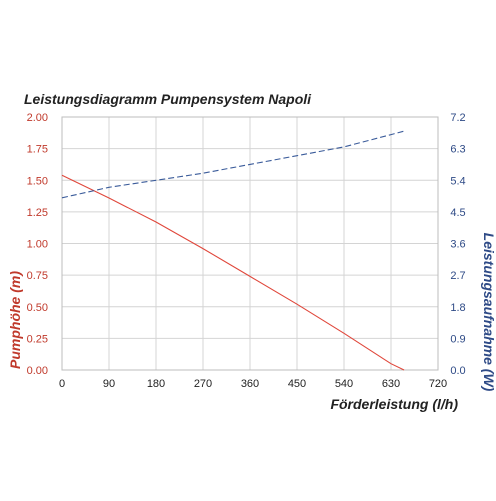 The height and width of the screenshot is (501, 496). I want to click on x-axis-label: Förderleistung (l/h), so click(394, 404).